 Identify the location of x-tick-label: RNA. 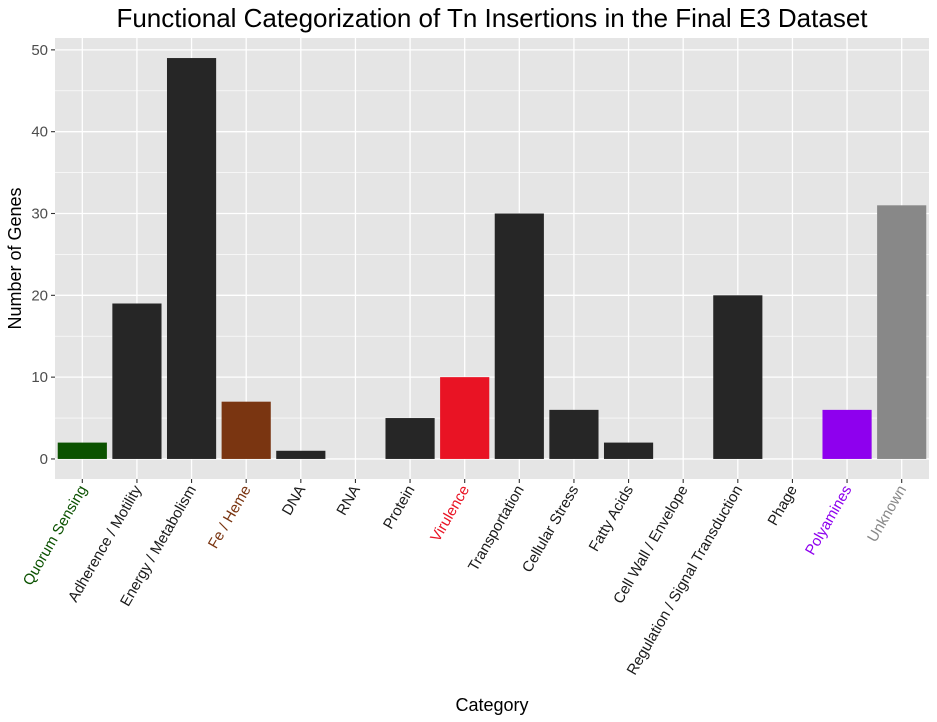
(348, 501).